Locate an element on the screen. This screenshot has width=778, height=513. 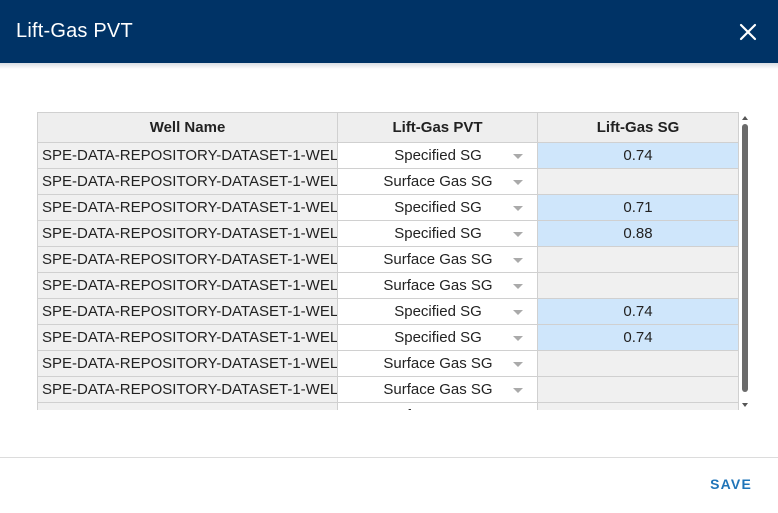
close-icon is located at coordinates (748, 31).